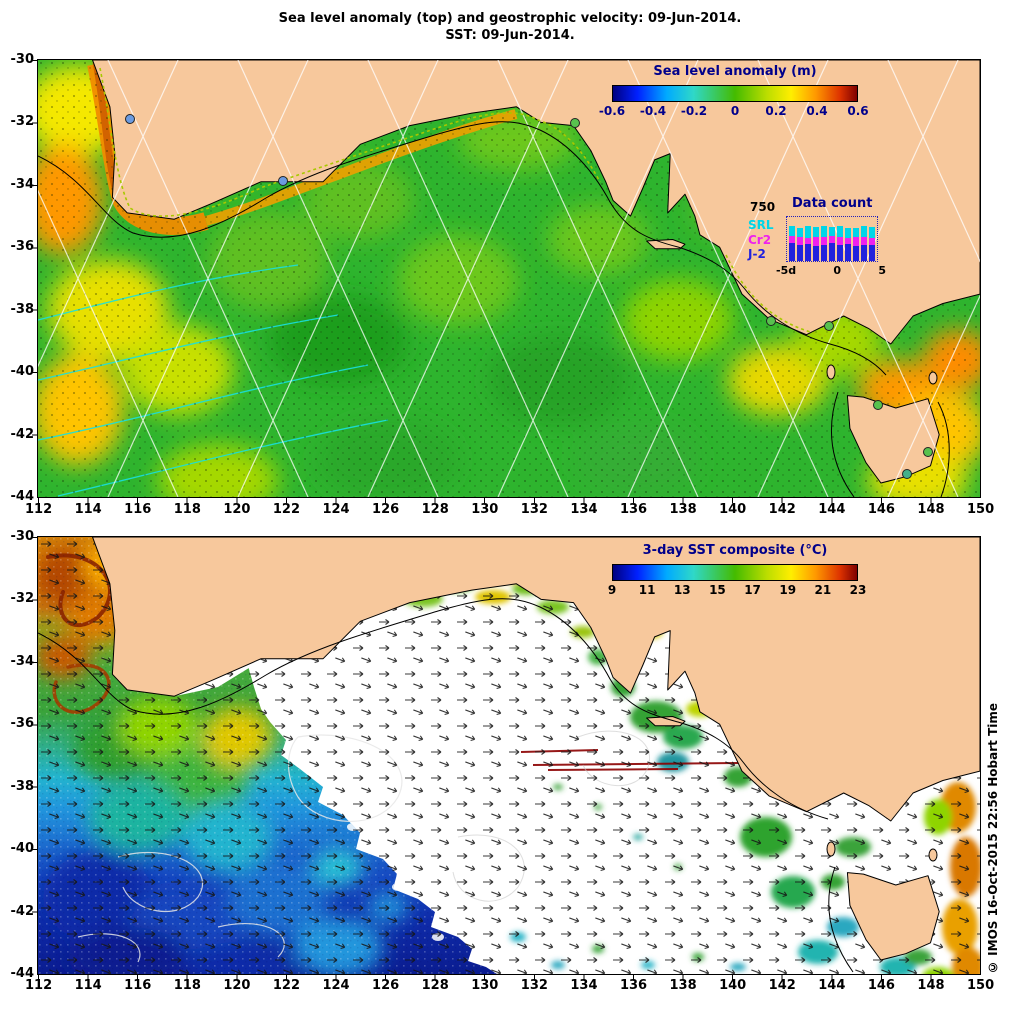 This screenshot has width=1020, height=1020. I want to click on tick-label: 0.6, so click(858, 111).